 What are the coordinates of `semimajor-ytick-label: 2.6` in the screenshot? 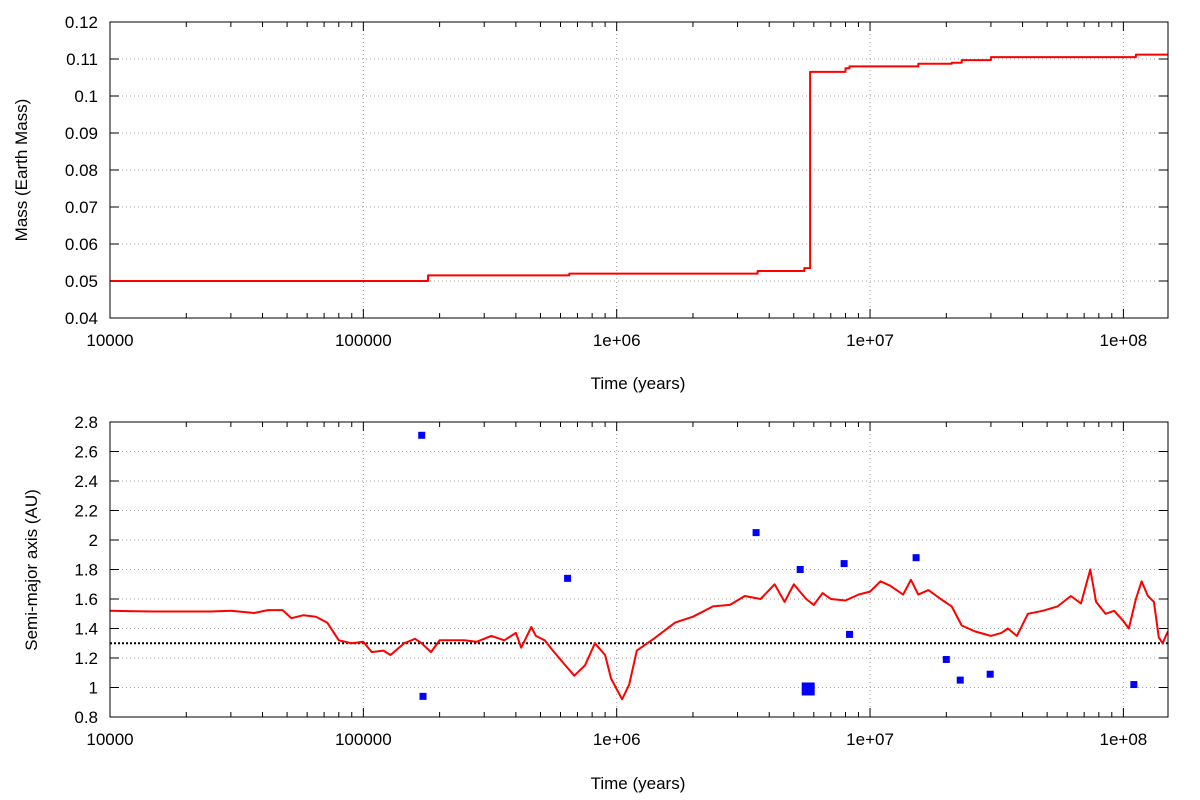 It's located at (86, 452).